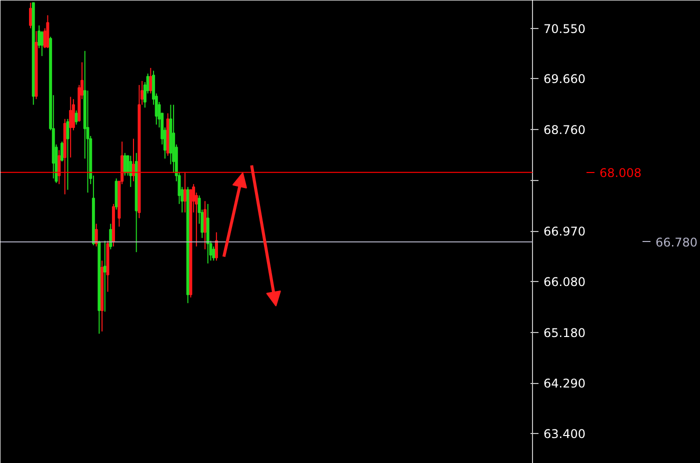 The height and width of the screenshot is (463, 700). I want to click on y-tick-label: 68.760, so click(565, 130).